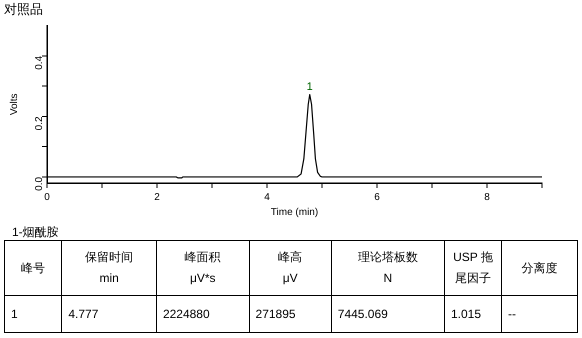  I want to click on chart-title: 对照品, so click(23, 8).